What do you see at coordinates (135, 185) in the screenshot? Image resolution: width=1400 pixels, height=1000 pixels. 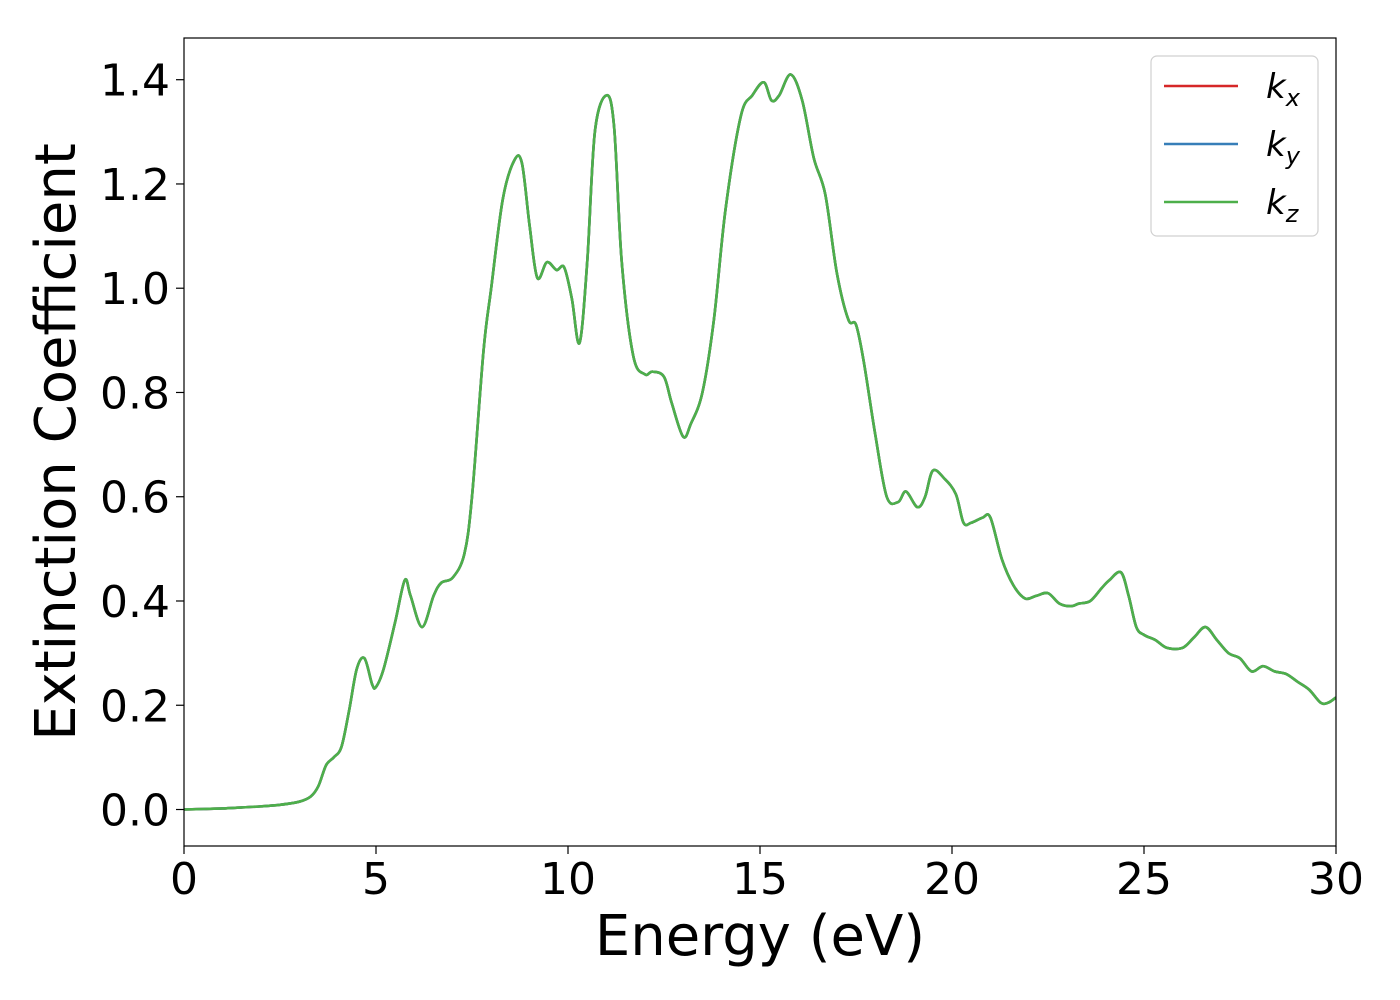 I see `y-tick-label: 1.2` at bounding box center [135, 185].